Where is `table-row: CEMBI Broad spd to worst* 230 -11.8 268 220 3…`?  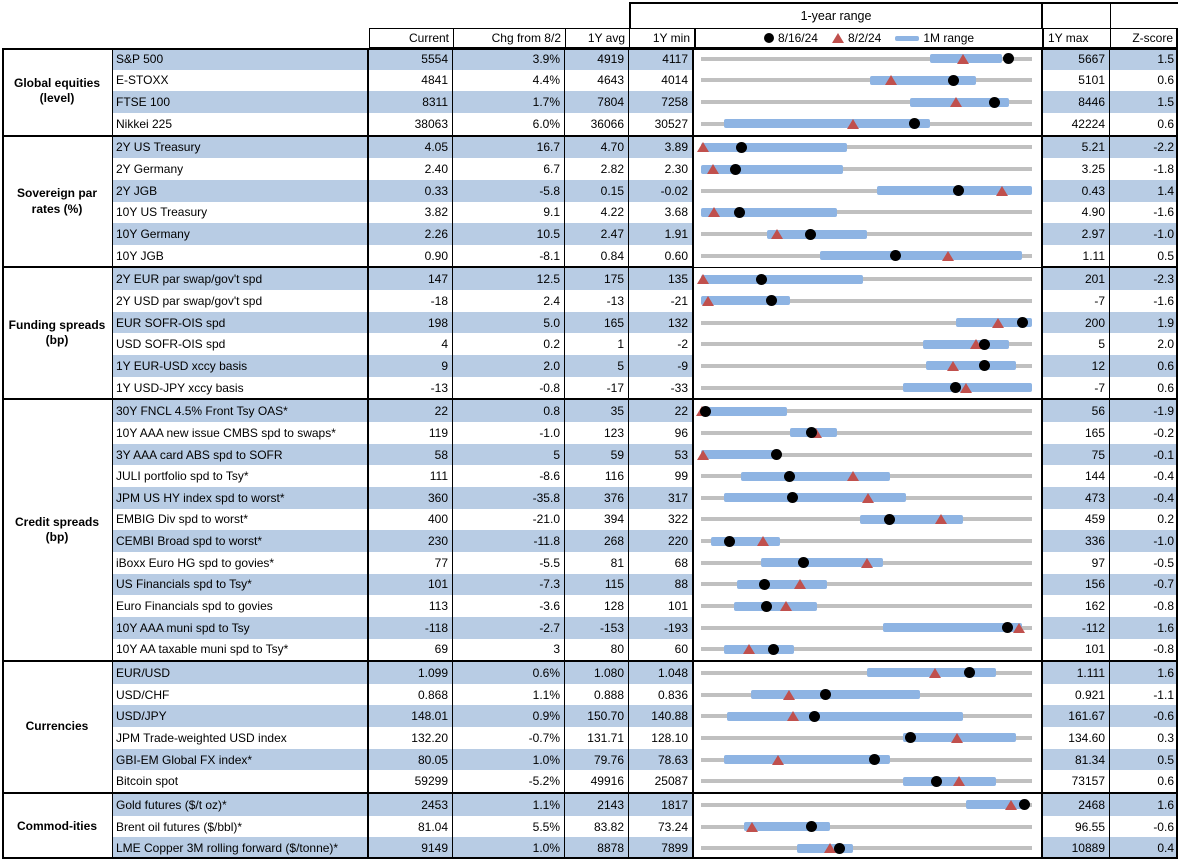 table-row: CEMBI Broad spd to worst* 230 -11.8 268 220 3… is located at coordinates (645, 541).